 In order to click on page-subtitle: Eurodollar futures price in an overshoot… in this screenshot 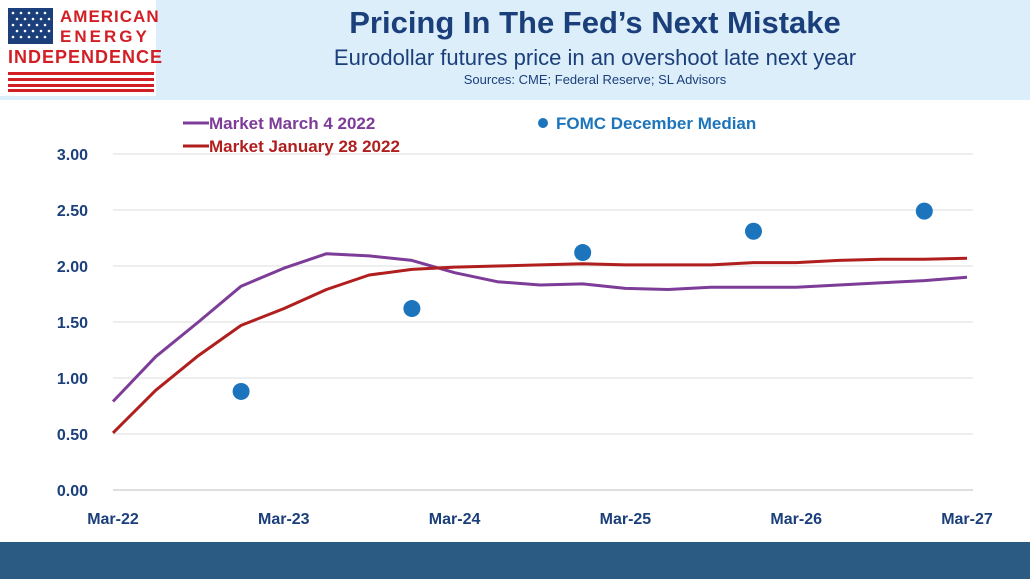, I will do `click(595, 57)`.